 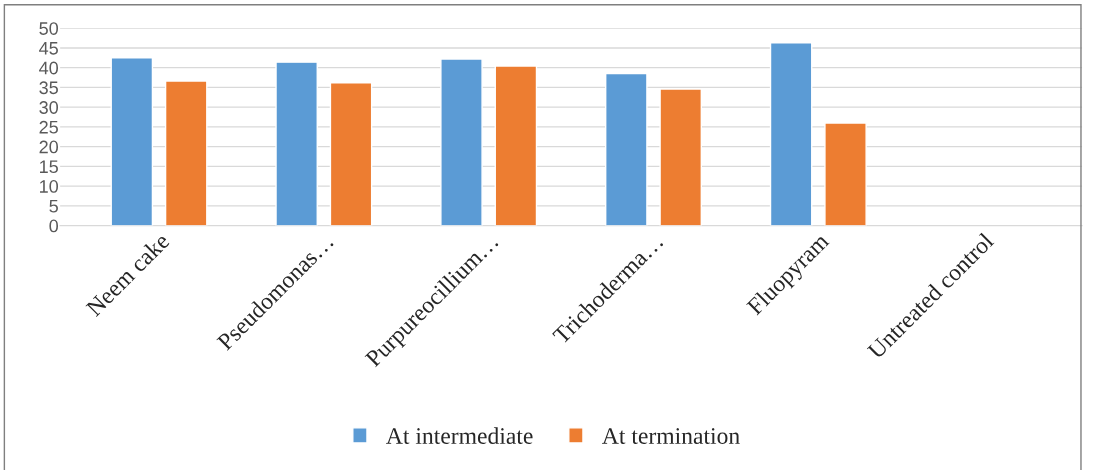 I want to click on y-tick-label: 35, so click(x=48, y=88).